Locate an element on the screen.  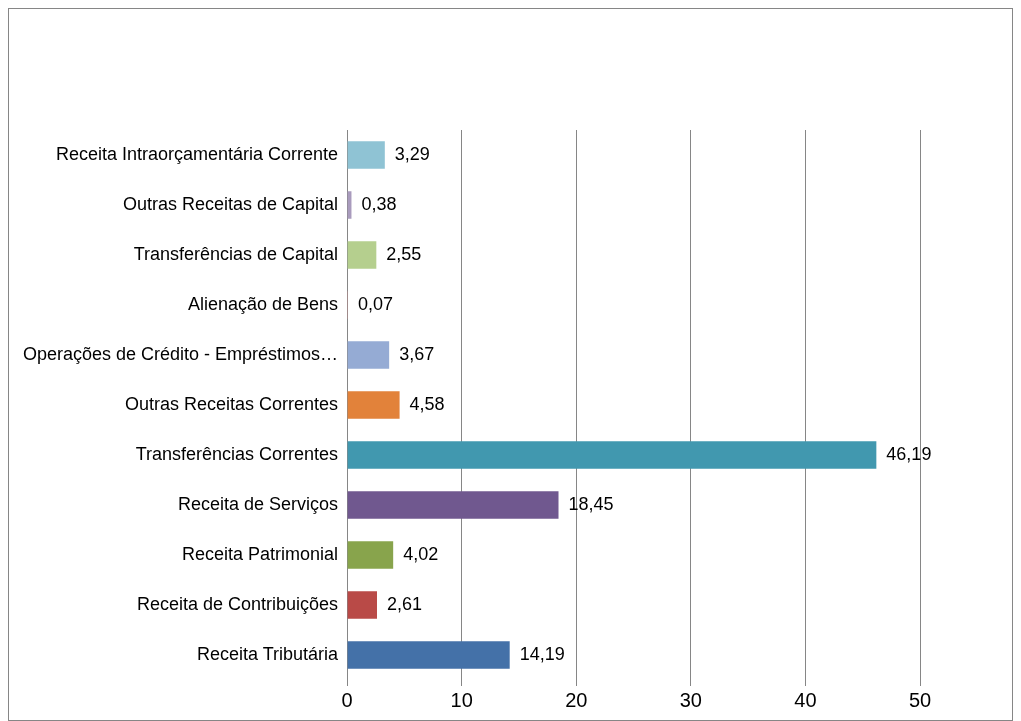
y-tick-label: Outras Receitas de Capital is located at coordinates (231, 203).